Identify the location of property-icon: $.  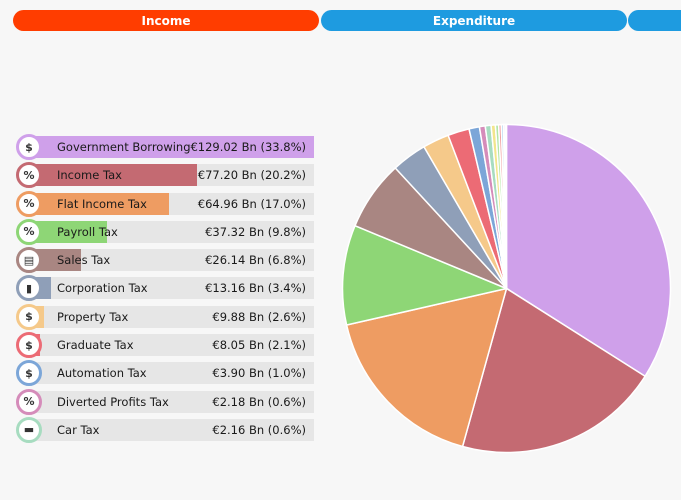
(29, 316).